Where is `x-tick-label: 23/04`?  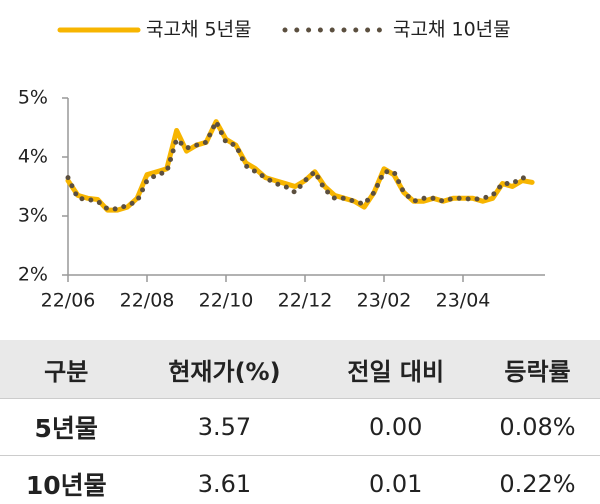 x-tick-label: 23/04 is located at coordinates (463, 301).